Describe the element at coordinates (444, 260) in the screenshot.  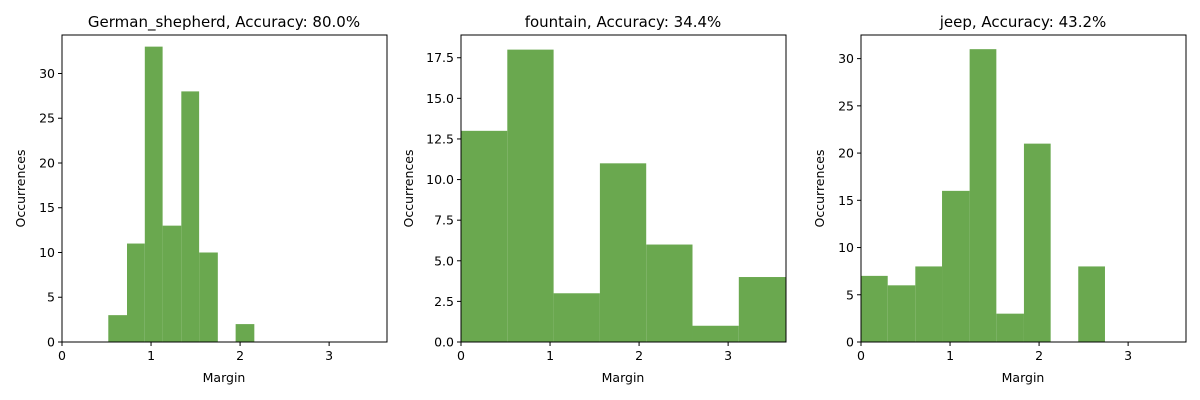
I see `y-tick-label: 5.0` at that location.